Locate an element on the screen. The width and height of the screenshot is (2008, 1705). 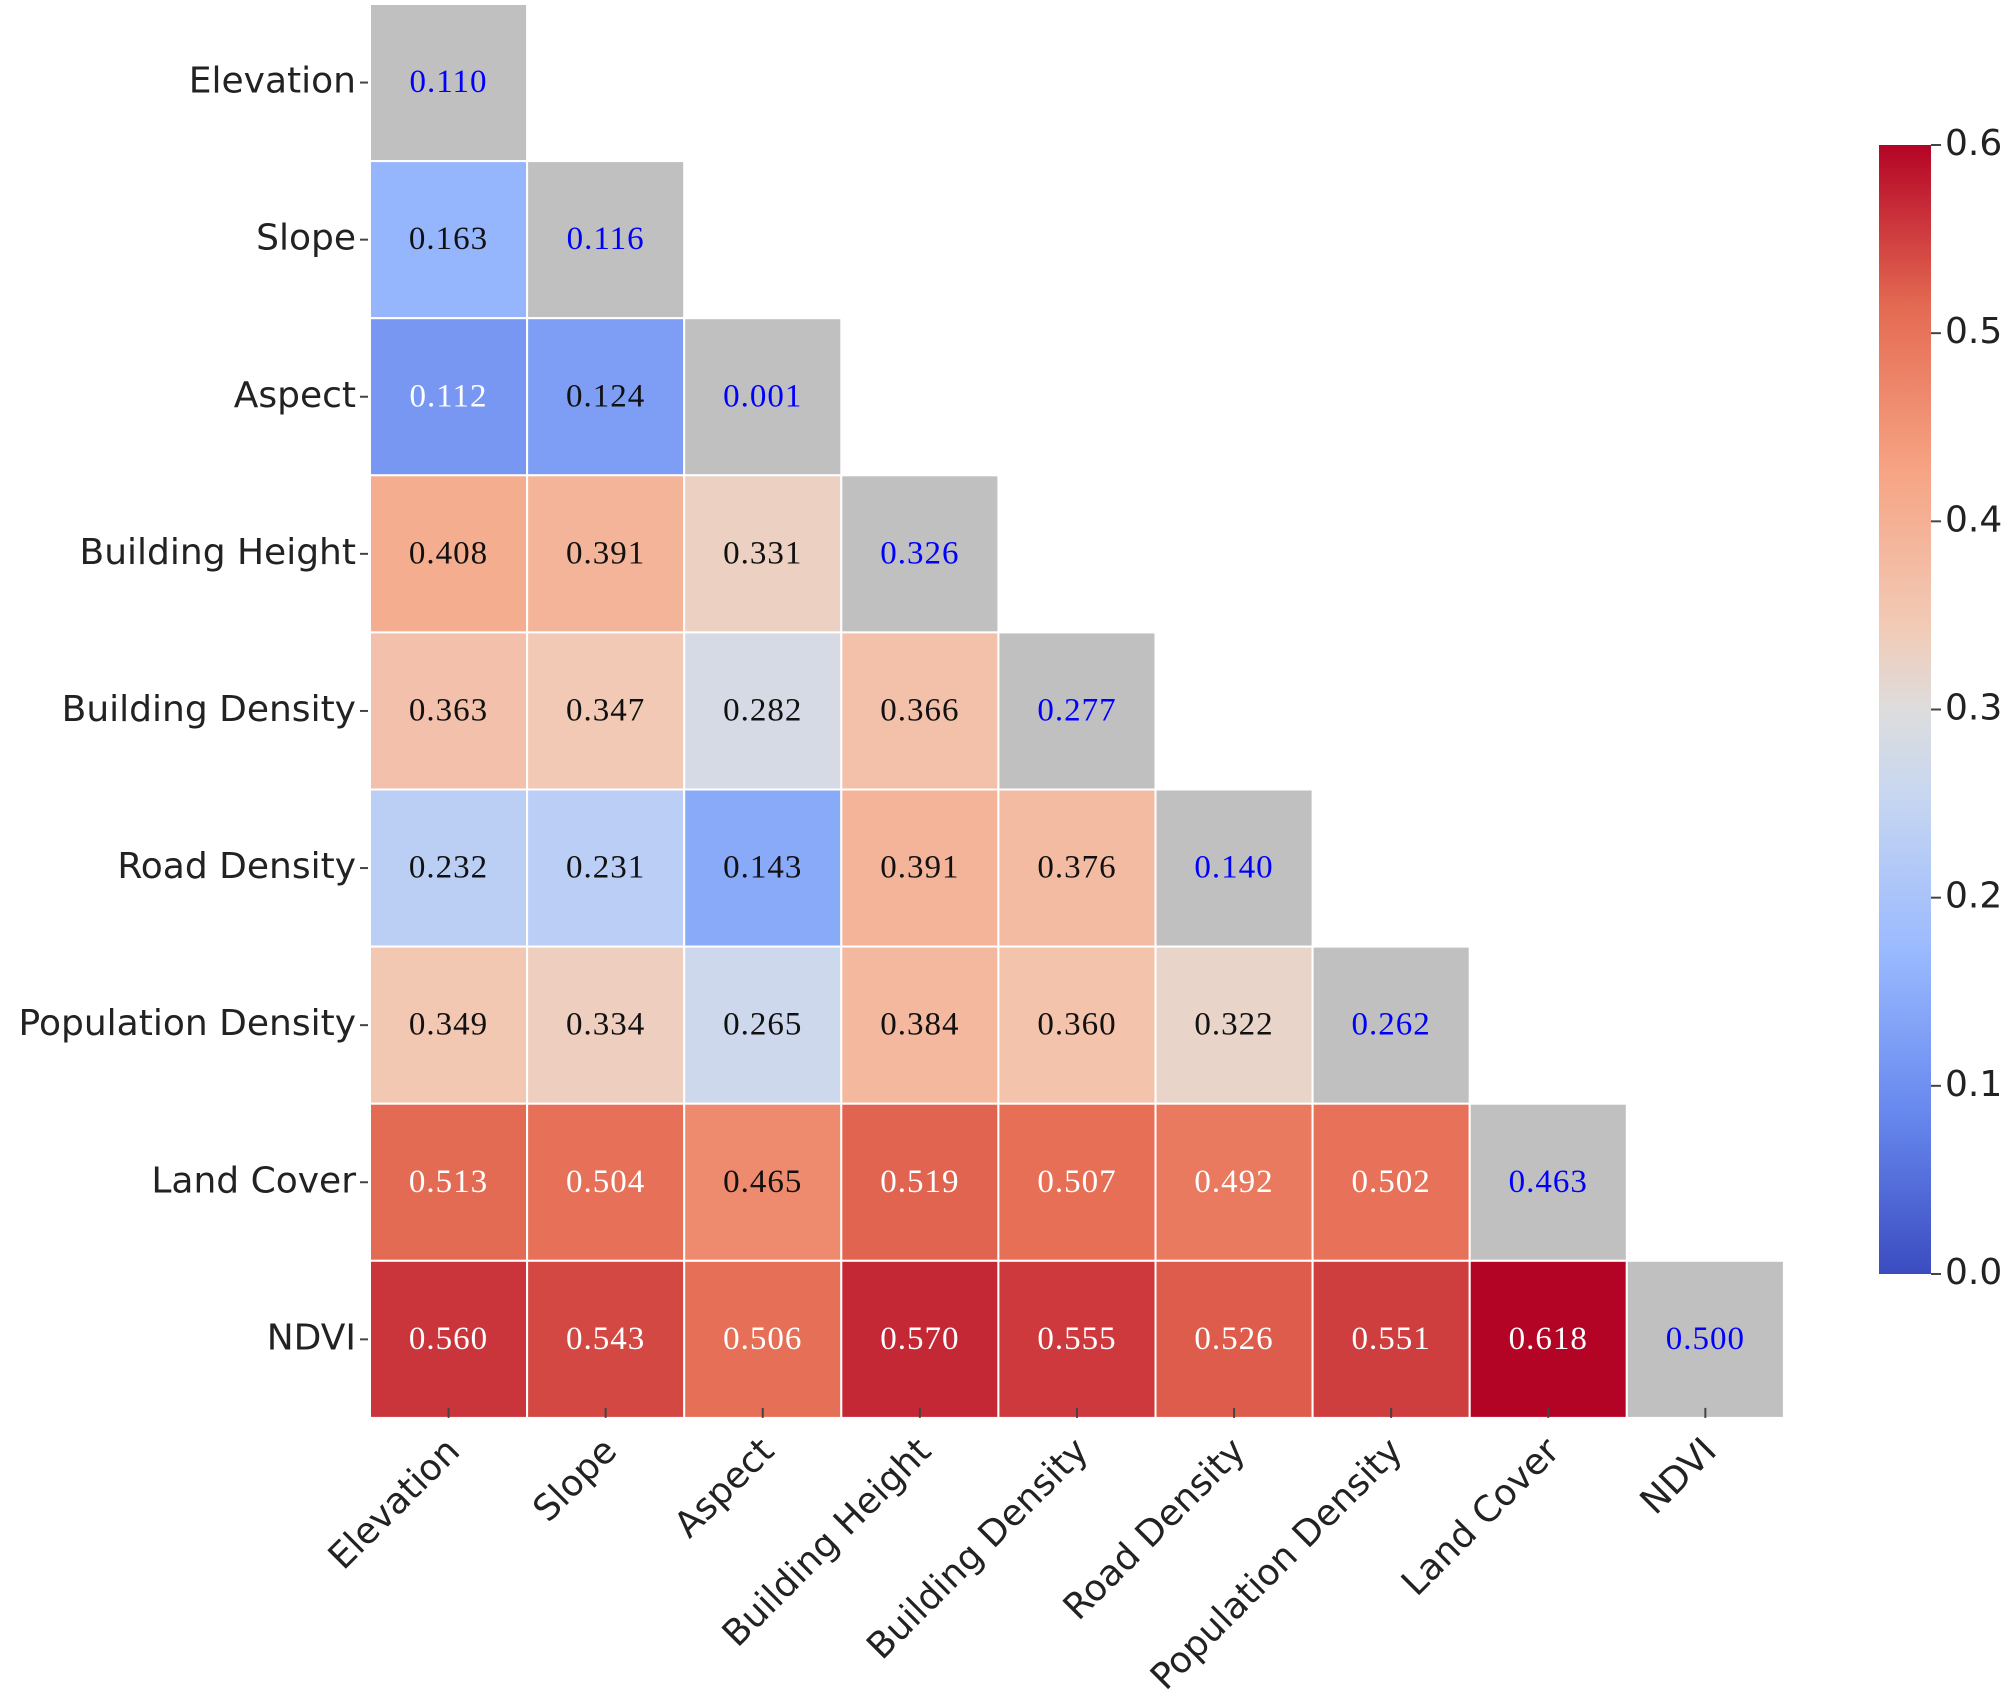
cell-label: 0.124 is located at coordinates (605, 396).